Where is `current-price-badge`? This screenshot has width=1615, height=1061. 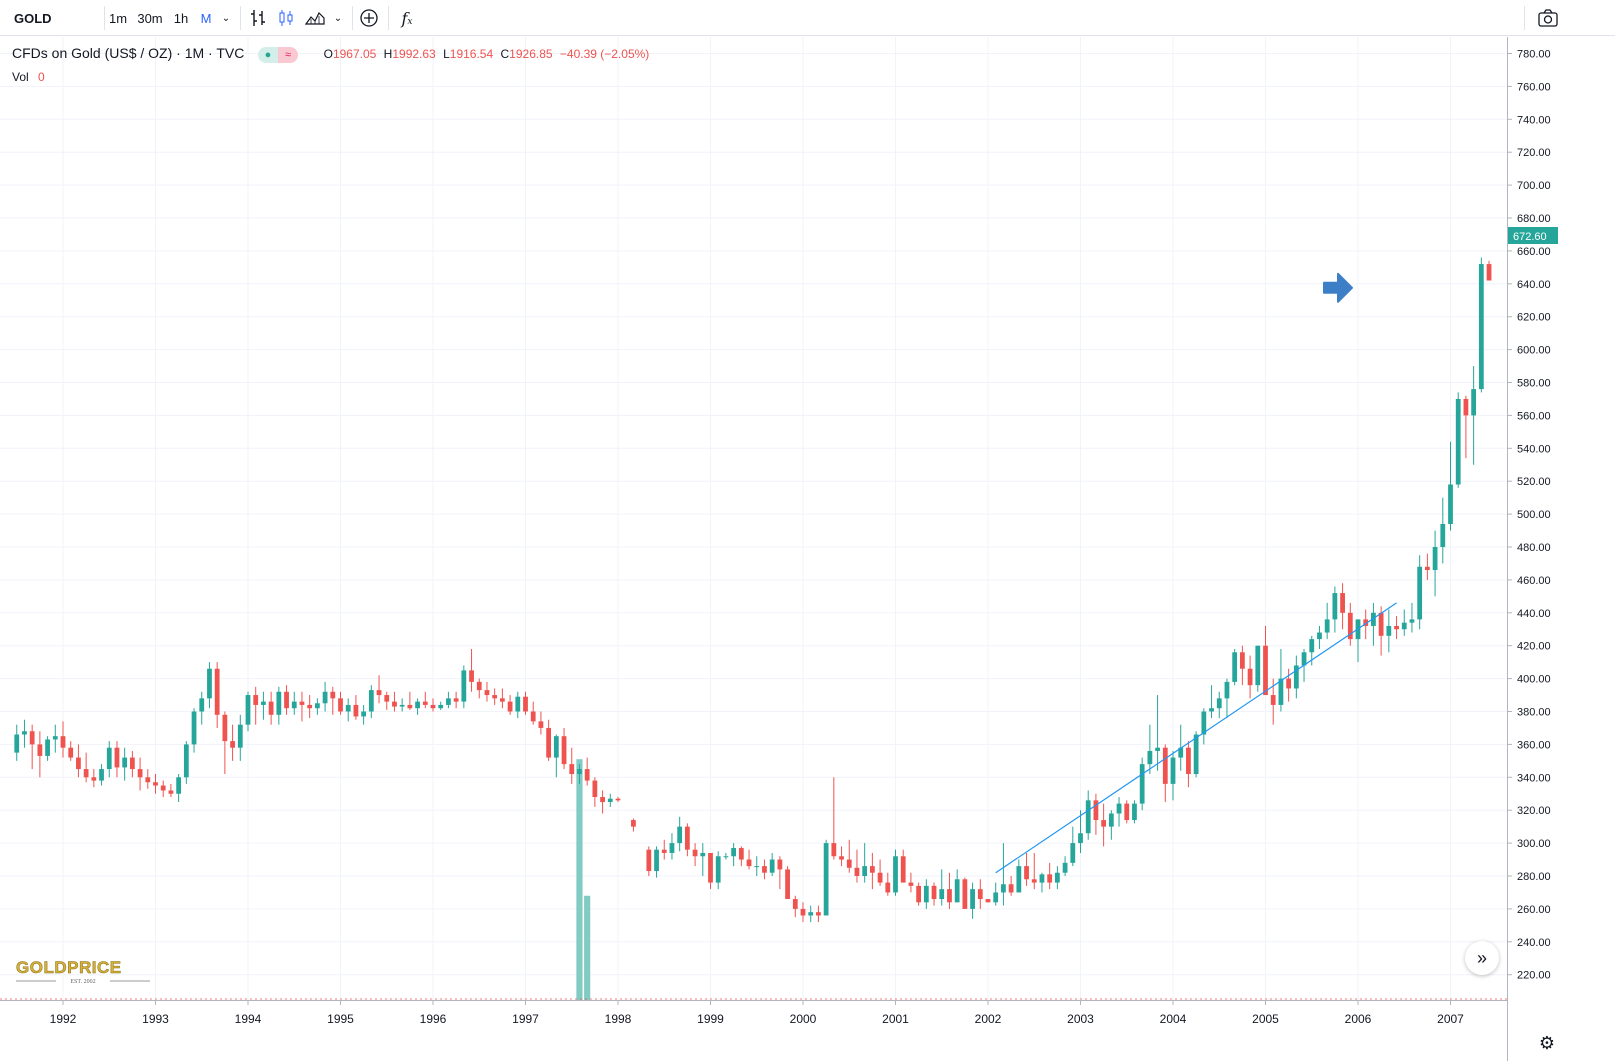
current-price-badge is located at coordinates (1533, 235).